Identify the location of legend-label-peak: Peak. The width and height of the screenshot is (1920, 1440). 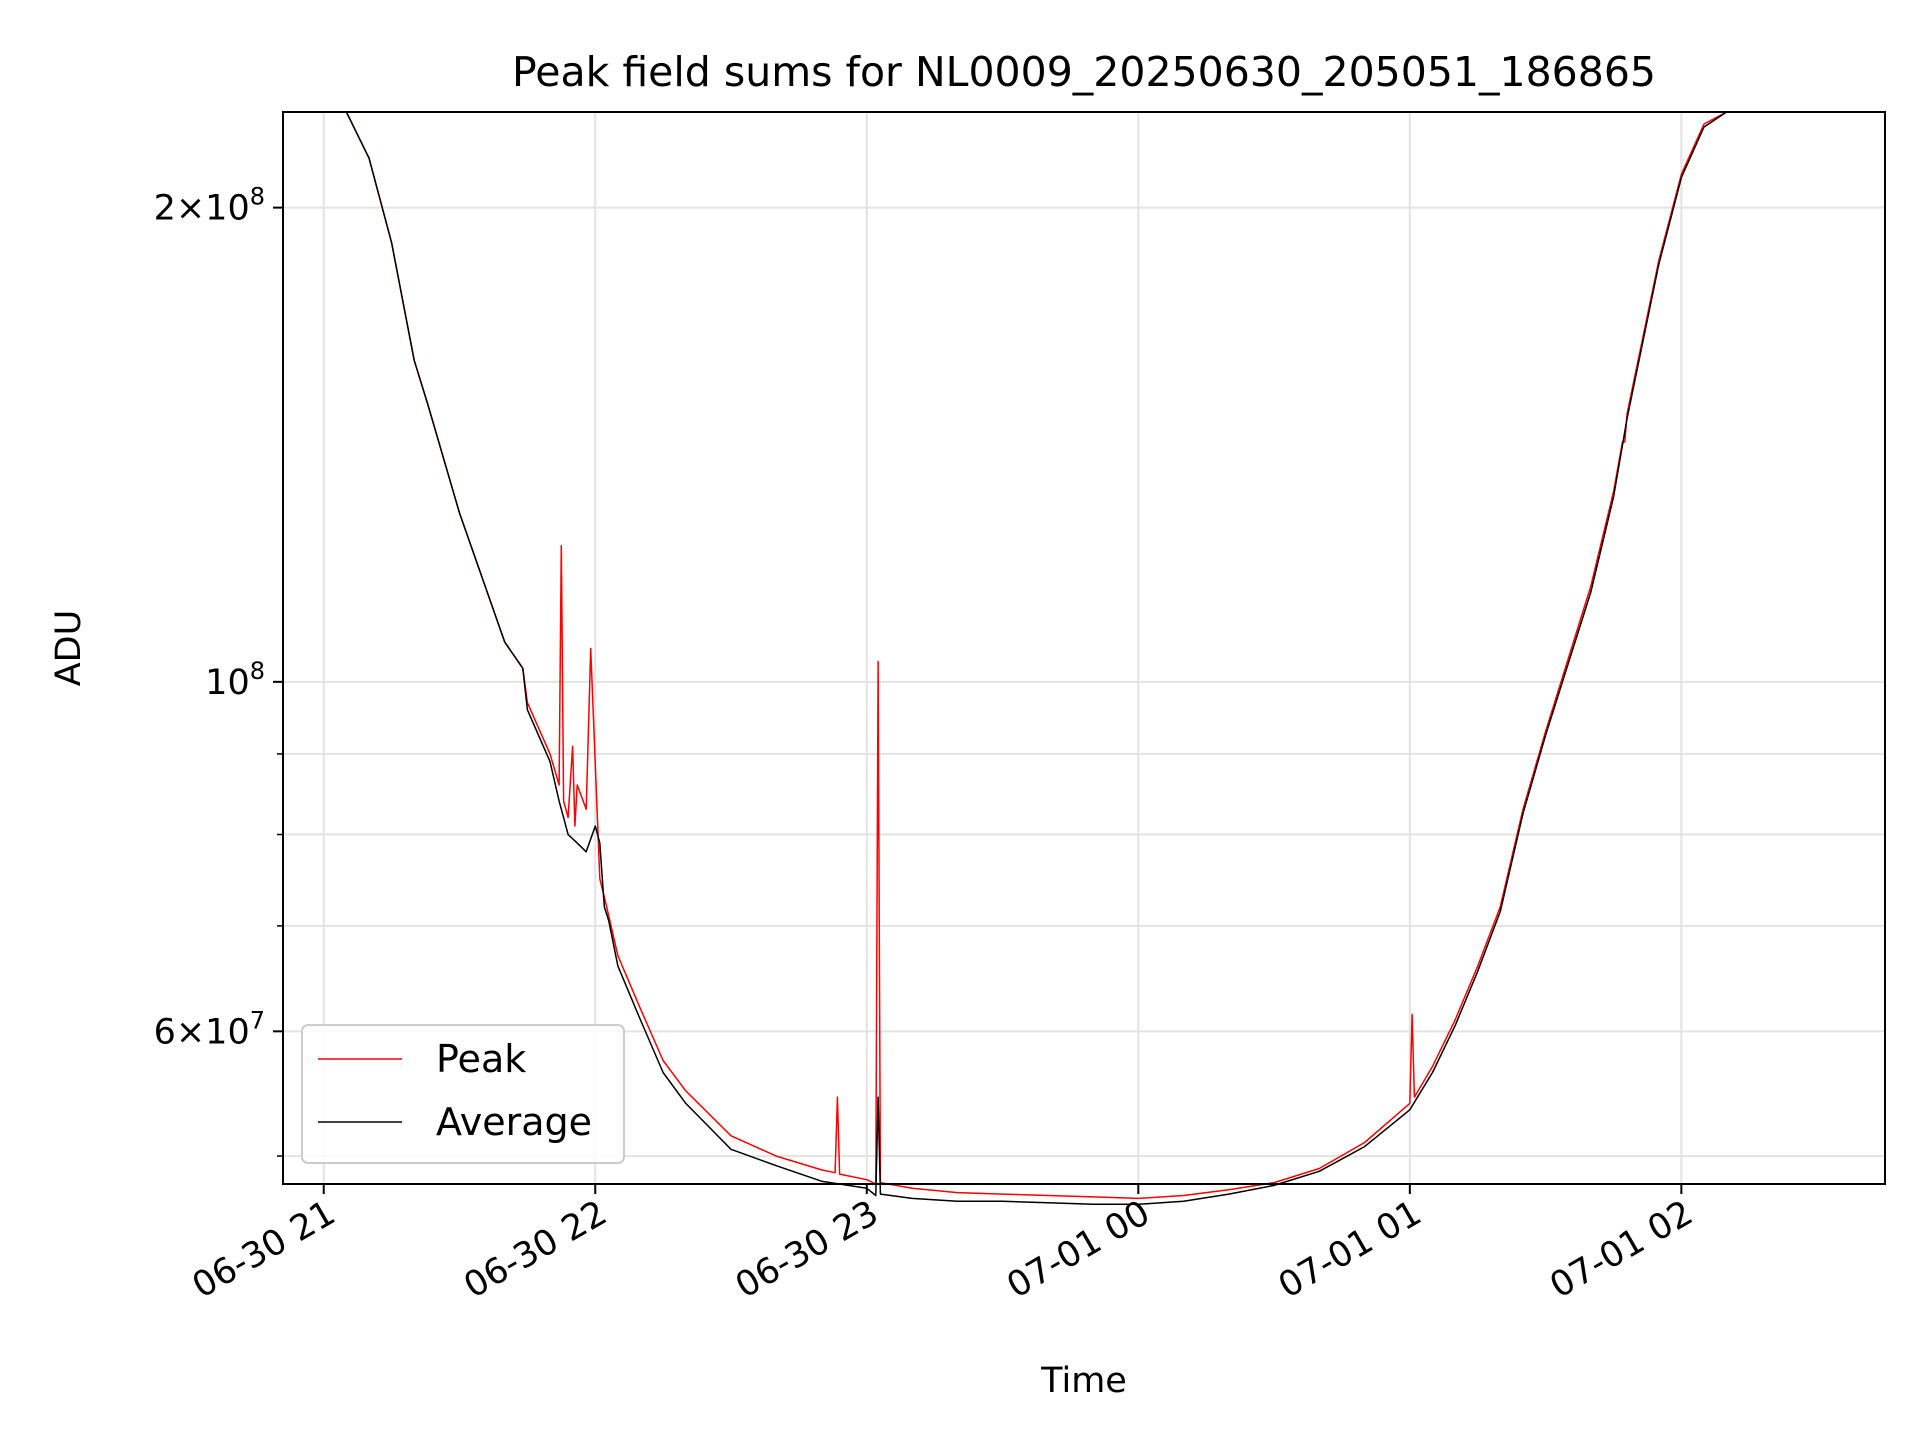
(481, 1059).